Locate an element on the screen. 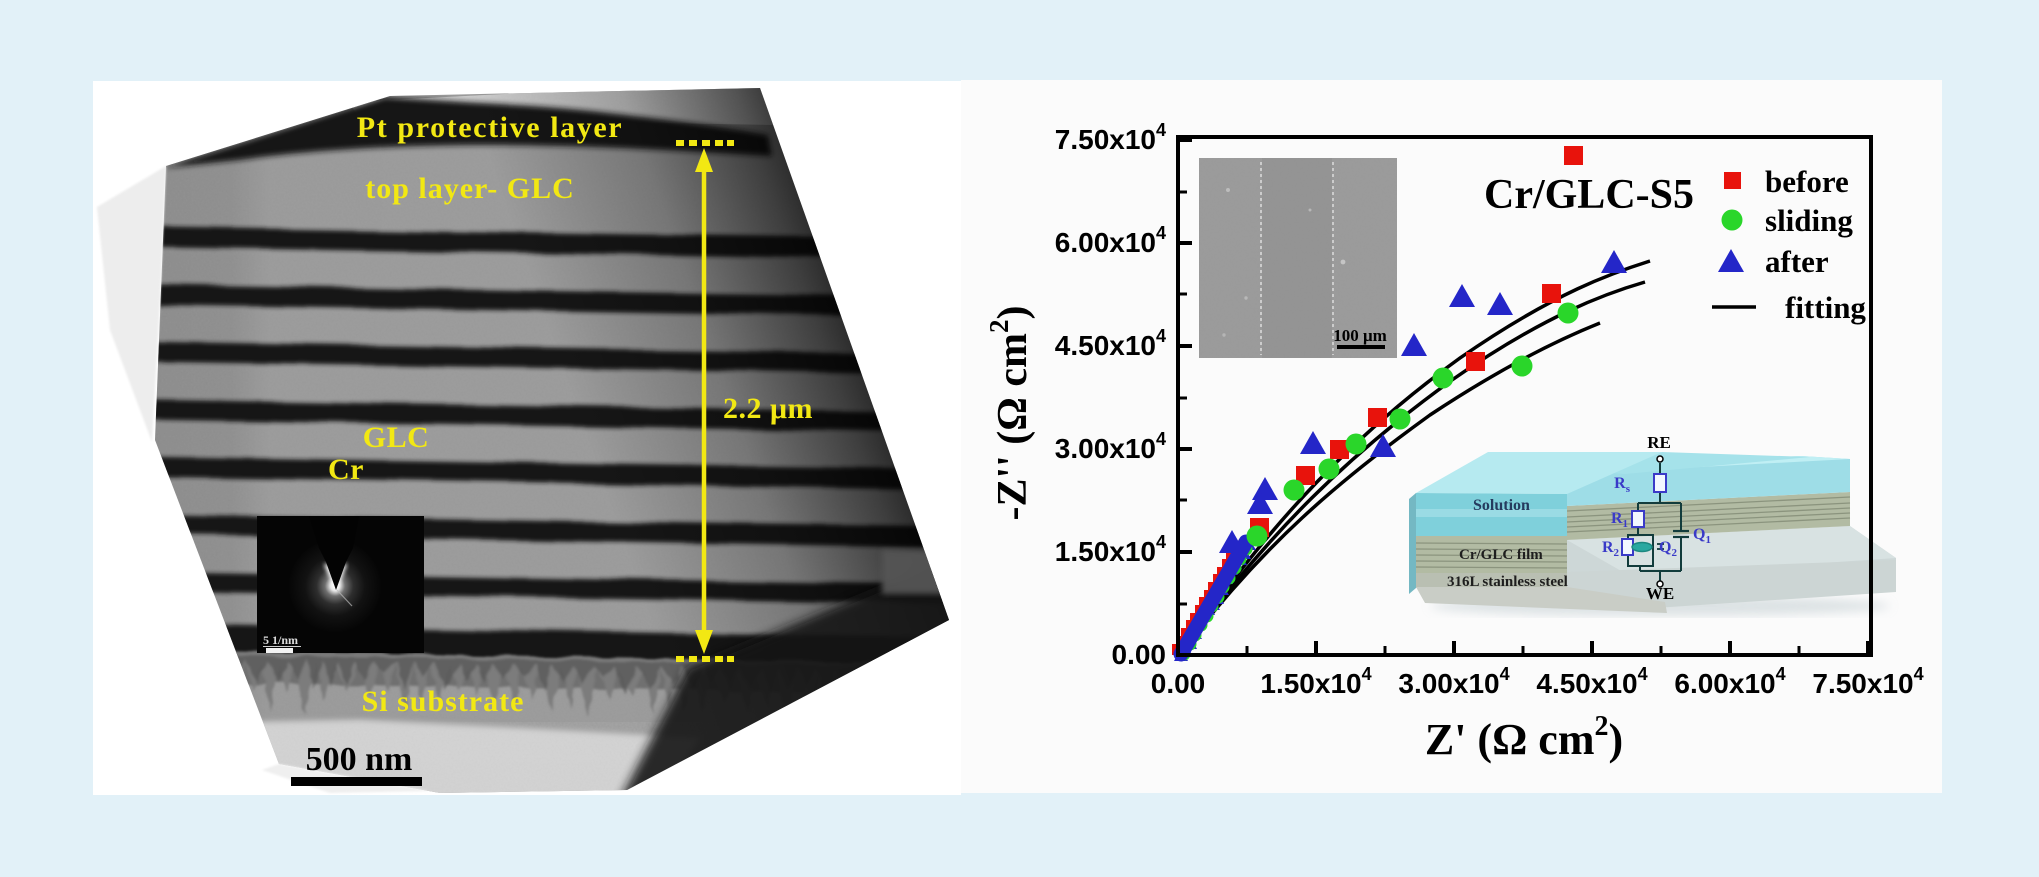 The width and height of the screenshot is (2039, 877). svg-text: sliding is located at coordinates (1809, 220).